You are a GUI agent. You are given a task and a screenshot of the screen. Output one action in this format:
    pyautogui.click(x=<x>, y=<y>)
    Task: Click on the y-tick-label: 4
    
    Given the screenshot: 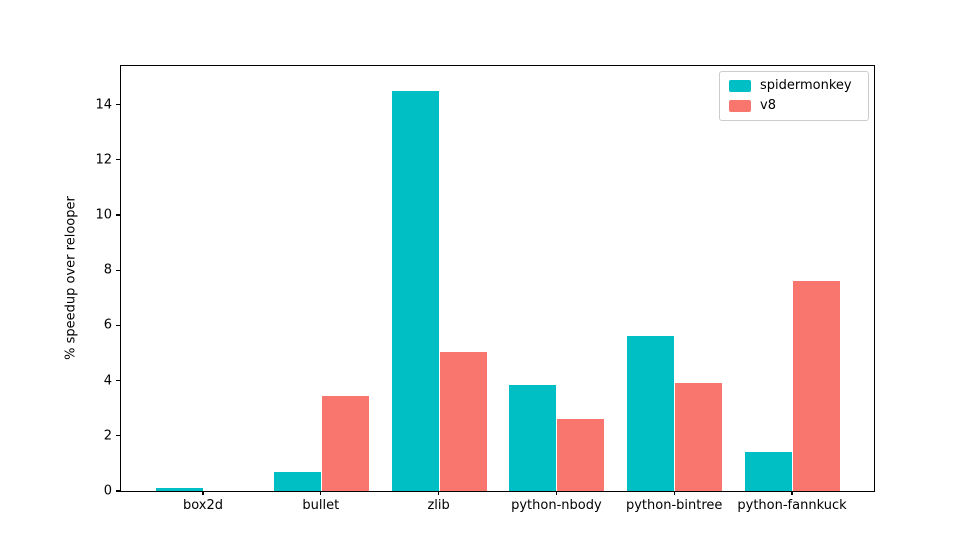 What is the action you would take?
    pyautogui.click(x=107, y=381)
    